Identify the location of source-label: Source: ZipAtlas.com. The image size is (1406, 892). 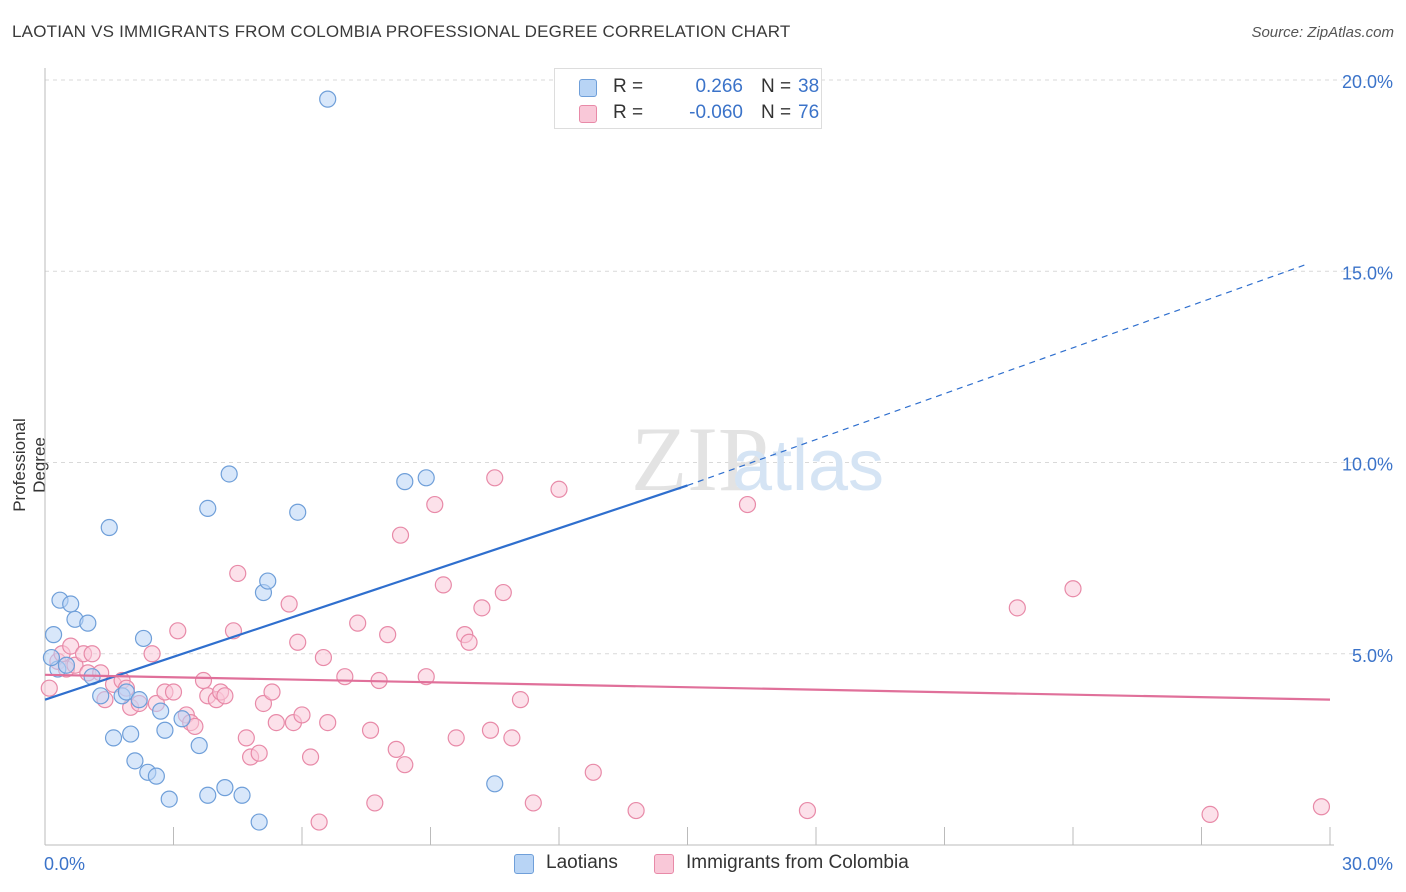
(1322, 32).